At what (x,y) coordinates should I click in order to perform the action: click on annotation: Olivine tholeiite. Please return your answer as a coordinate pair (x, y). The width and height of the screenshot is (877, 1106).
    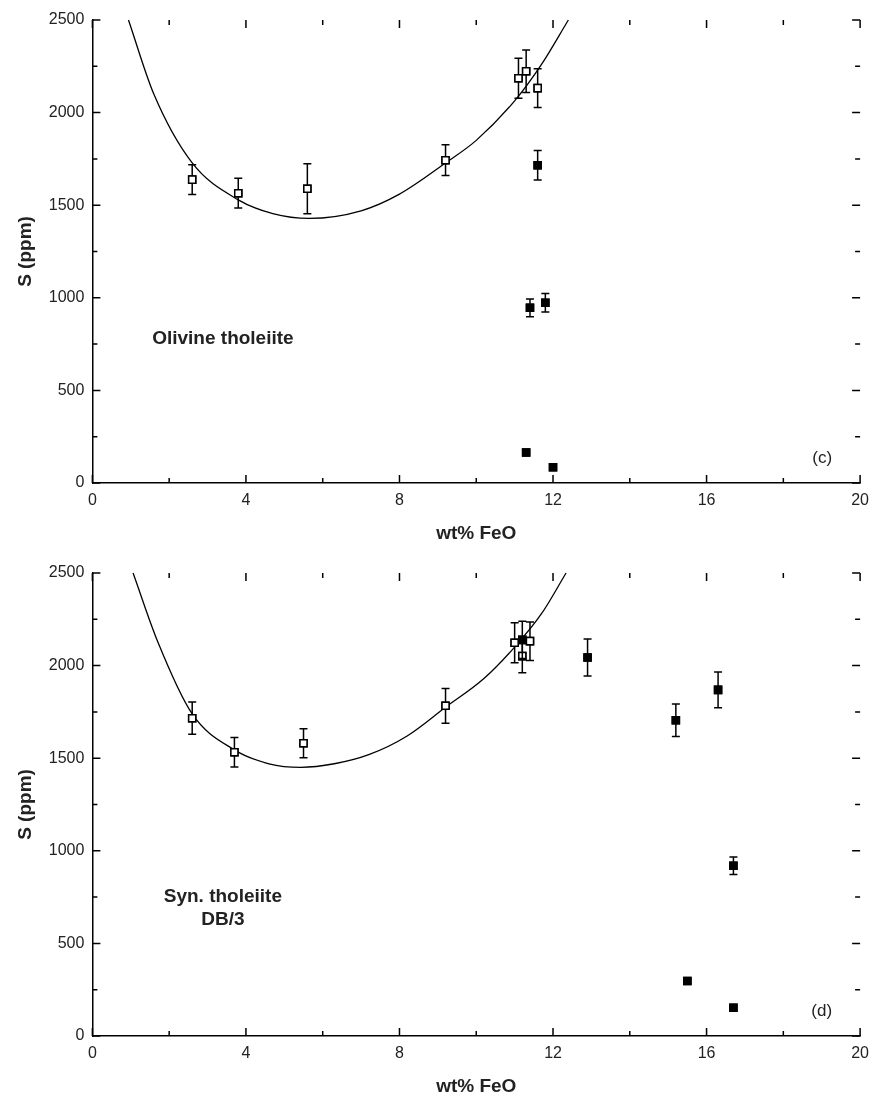
    Looking at the image, I should click on (223, 338).